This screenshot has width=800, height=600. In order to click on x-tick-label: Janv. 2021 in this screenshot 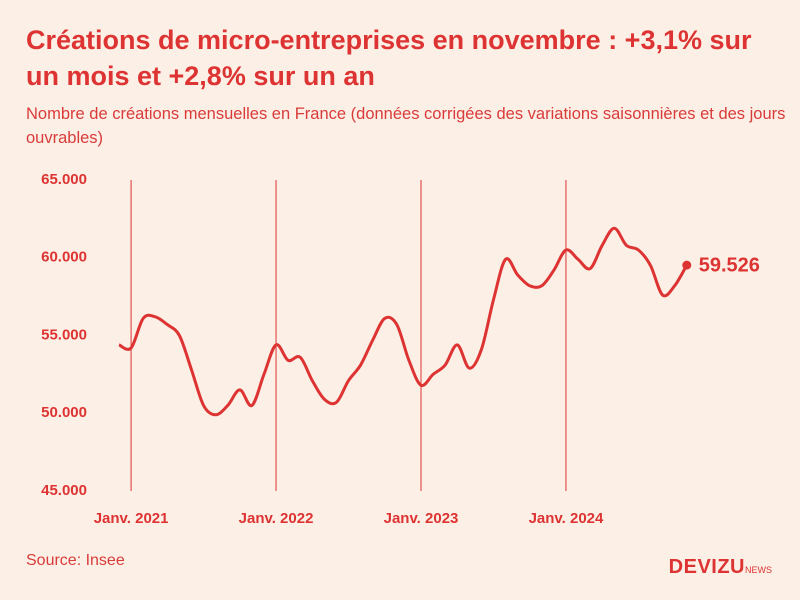, I will do `click(131, 518)`.